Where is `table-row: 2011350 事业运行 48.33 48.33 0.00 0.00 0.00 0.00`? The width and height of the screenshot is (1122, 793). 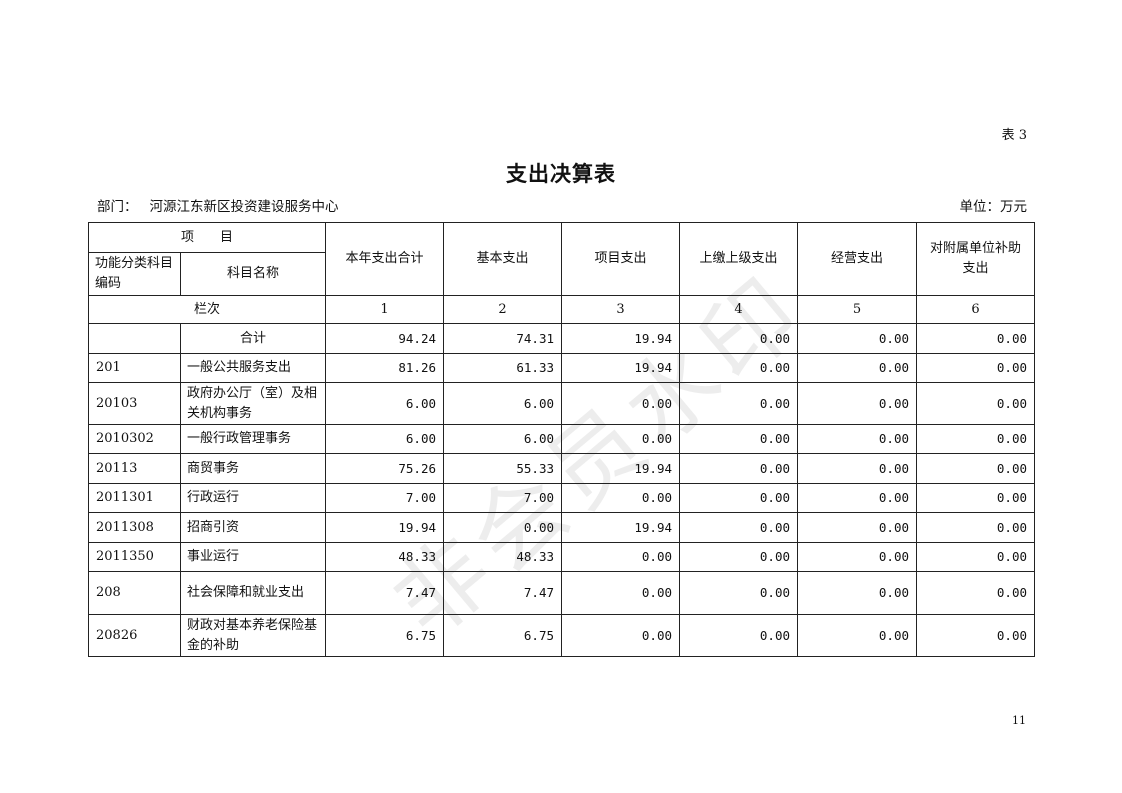 table-row: 2011350 事业运行 48.33 48.33 0.00 0.00 0.00 0.00 is located at coordinates (562, 557).